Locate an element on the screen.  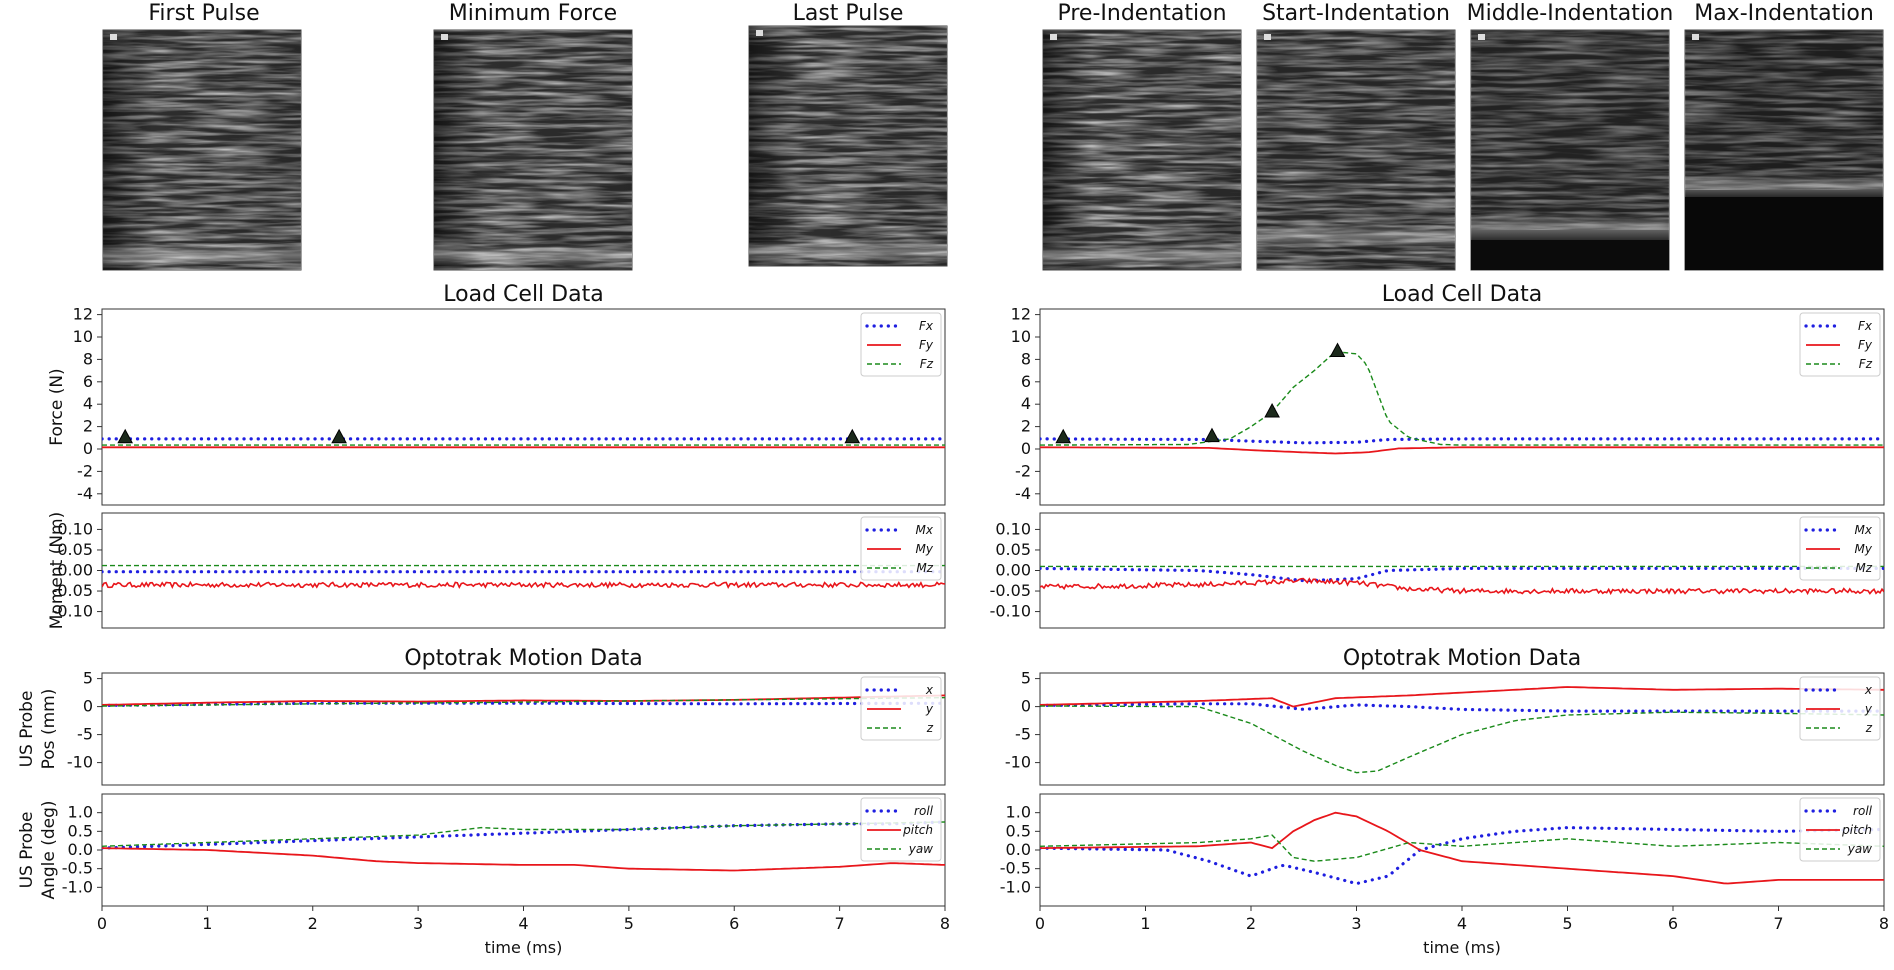
us-image-first-pulse is located at coordinates (202, 150).